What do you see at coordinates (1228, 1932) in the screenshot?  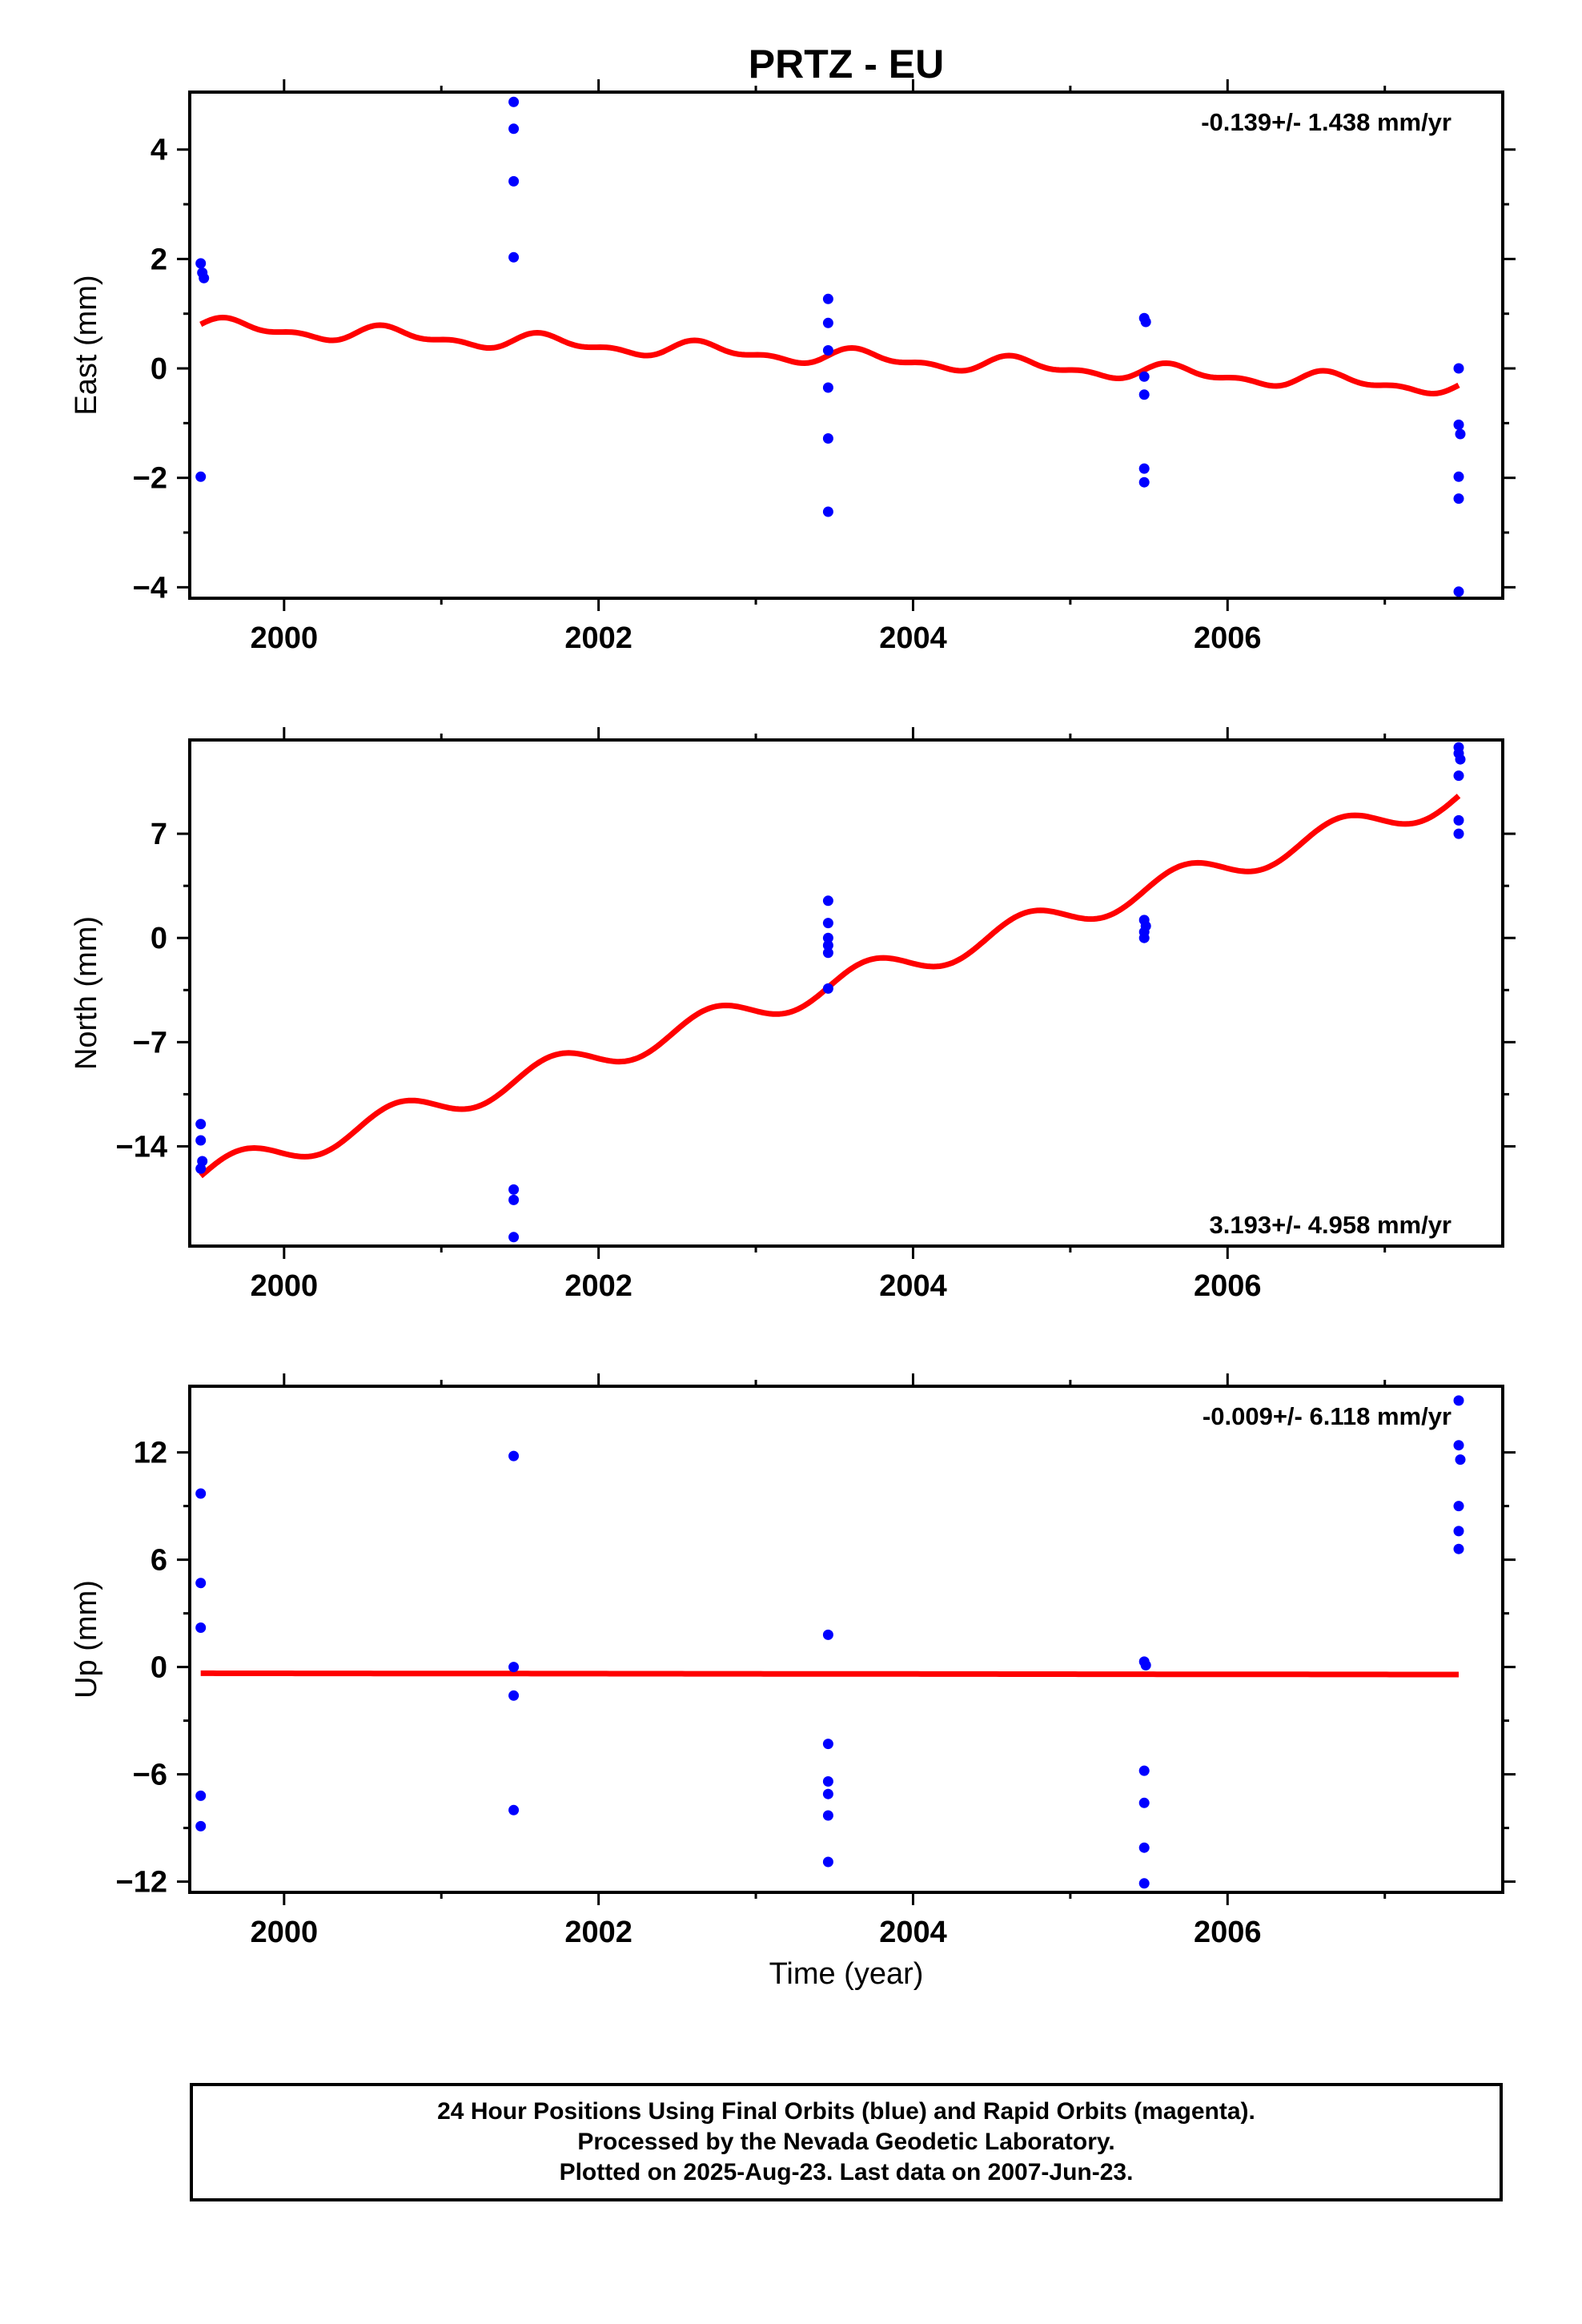 I see `up-x-tick-label: 2006` at bounding box center [1228, 1932].